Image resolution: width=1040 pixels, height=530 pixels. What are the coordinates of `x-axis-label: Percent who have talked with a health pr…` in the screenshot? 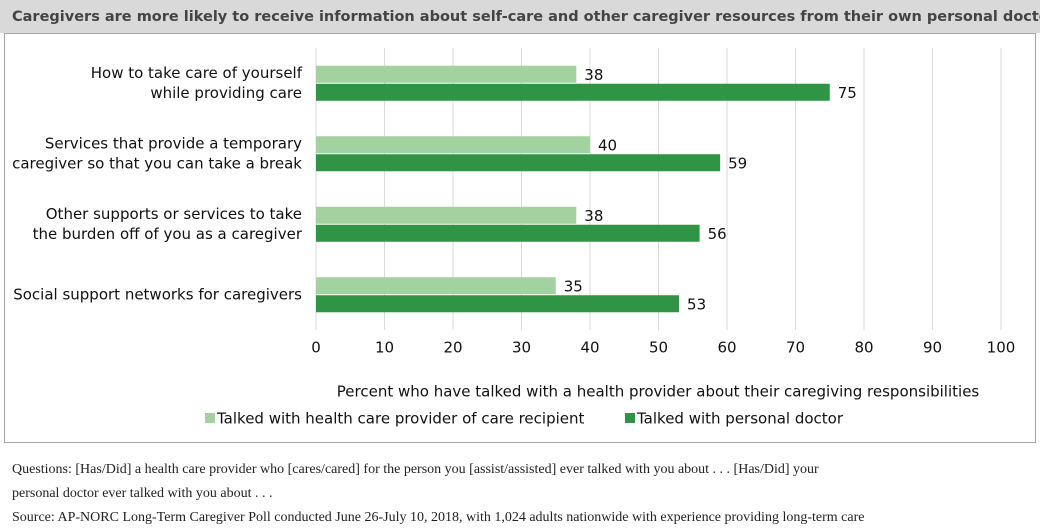 It's located at (658, 392).